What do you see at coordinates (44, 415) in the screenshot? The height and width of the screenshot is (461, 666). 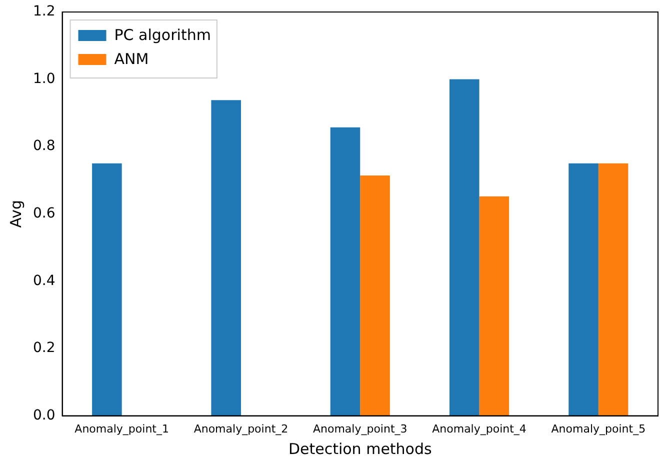 I see `y-tick-label: 0.0` at bounding box center [44, 415].